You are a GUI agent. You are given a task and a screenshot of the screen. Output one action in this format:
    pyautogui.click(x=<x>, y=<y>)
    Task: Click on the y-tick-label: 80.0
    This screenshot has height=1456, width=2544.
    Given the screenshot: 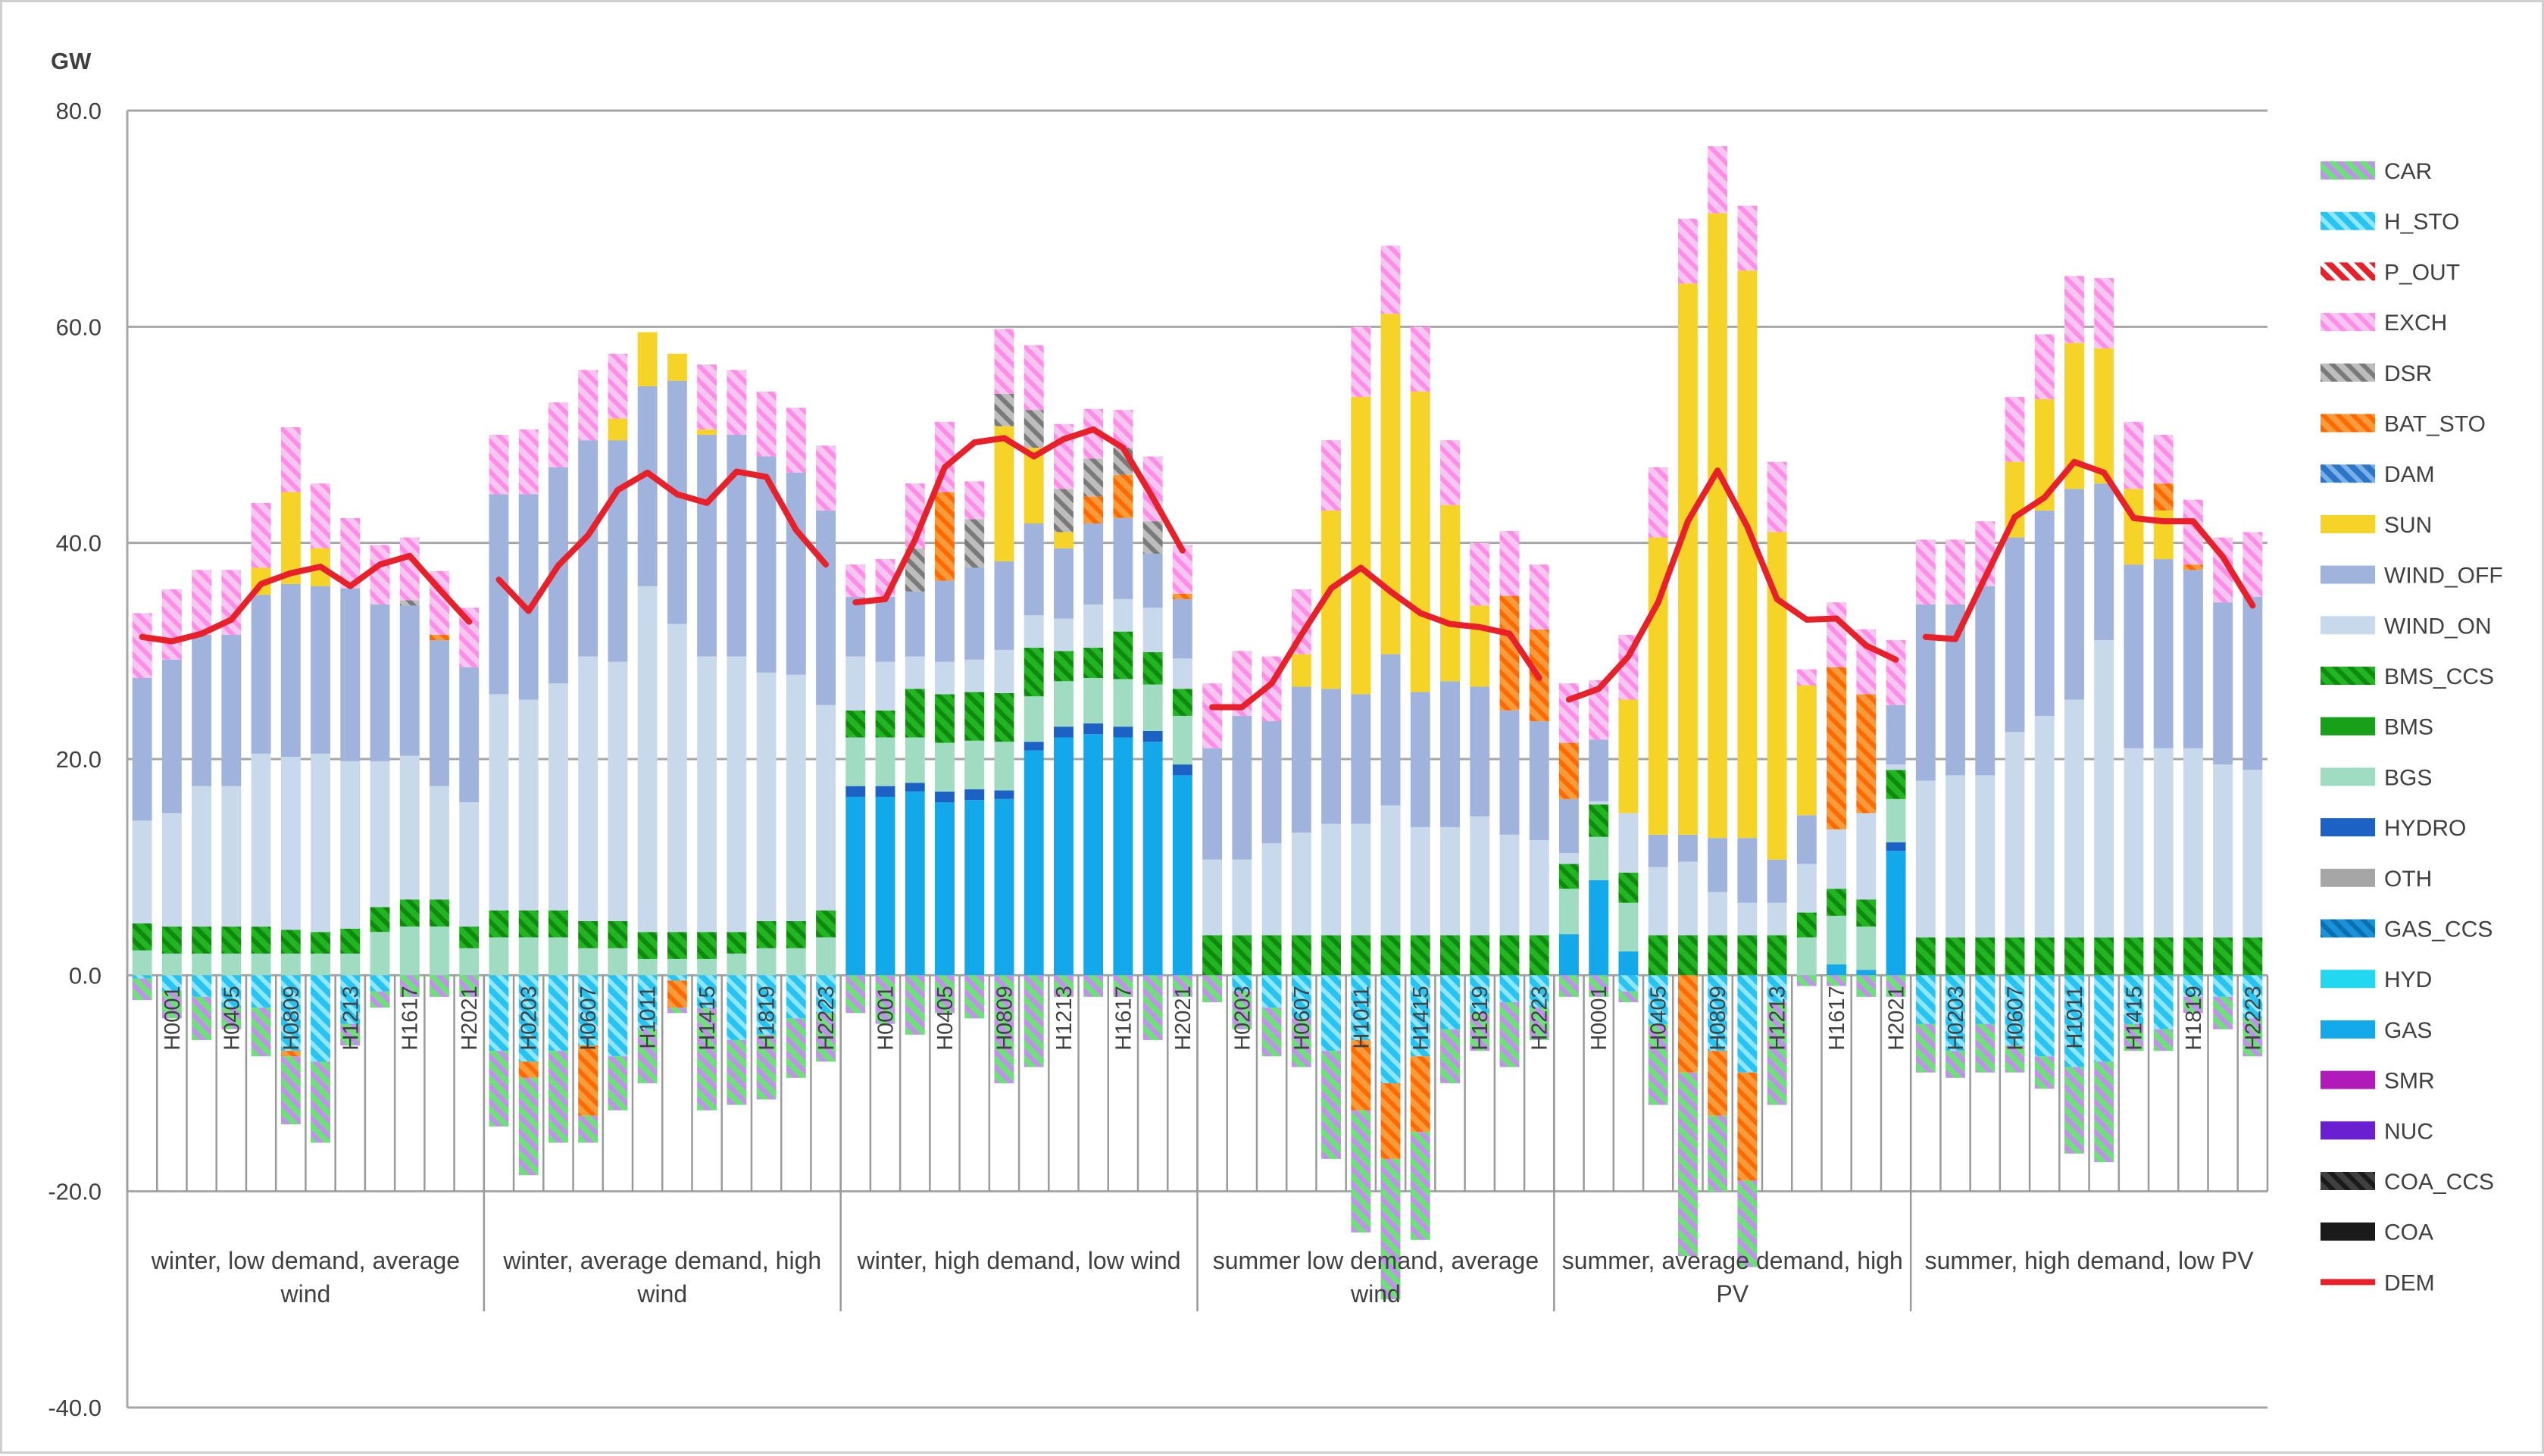 What is the action you would take?
    pyautogui.click(x=79, y=111)
    